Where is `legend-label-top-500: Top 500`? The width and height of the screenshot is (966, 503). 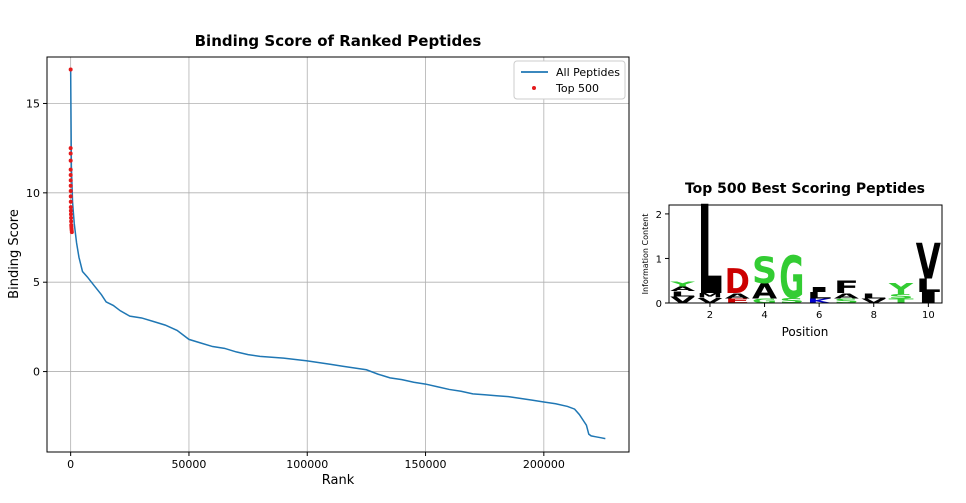 legend-label-top-500: Top 500 is located at coordinates (577, 88).